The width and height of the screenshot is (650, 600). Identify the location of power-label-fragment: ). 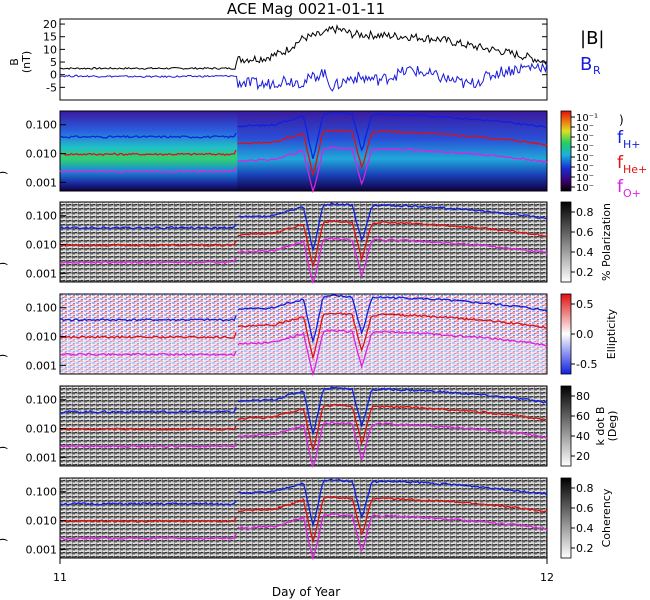
(621, 120).